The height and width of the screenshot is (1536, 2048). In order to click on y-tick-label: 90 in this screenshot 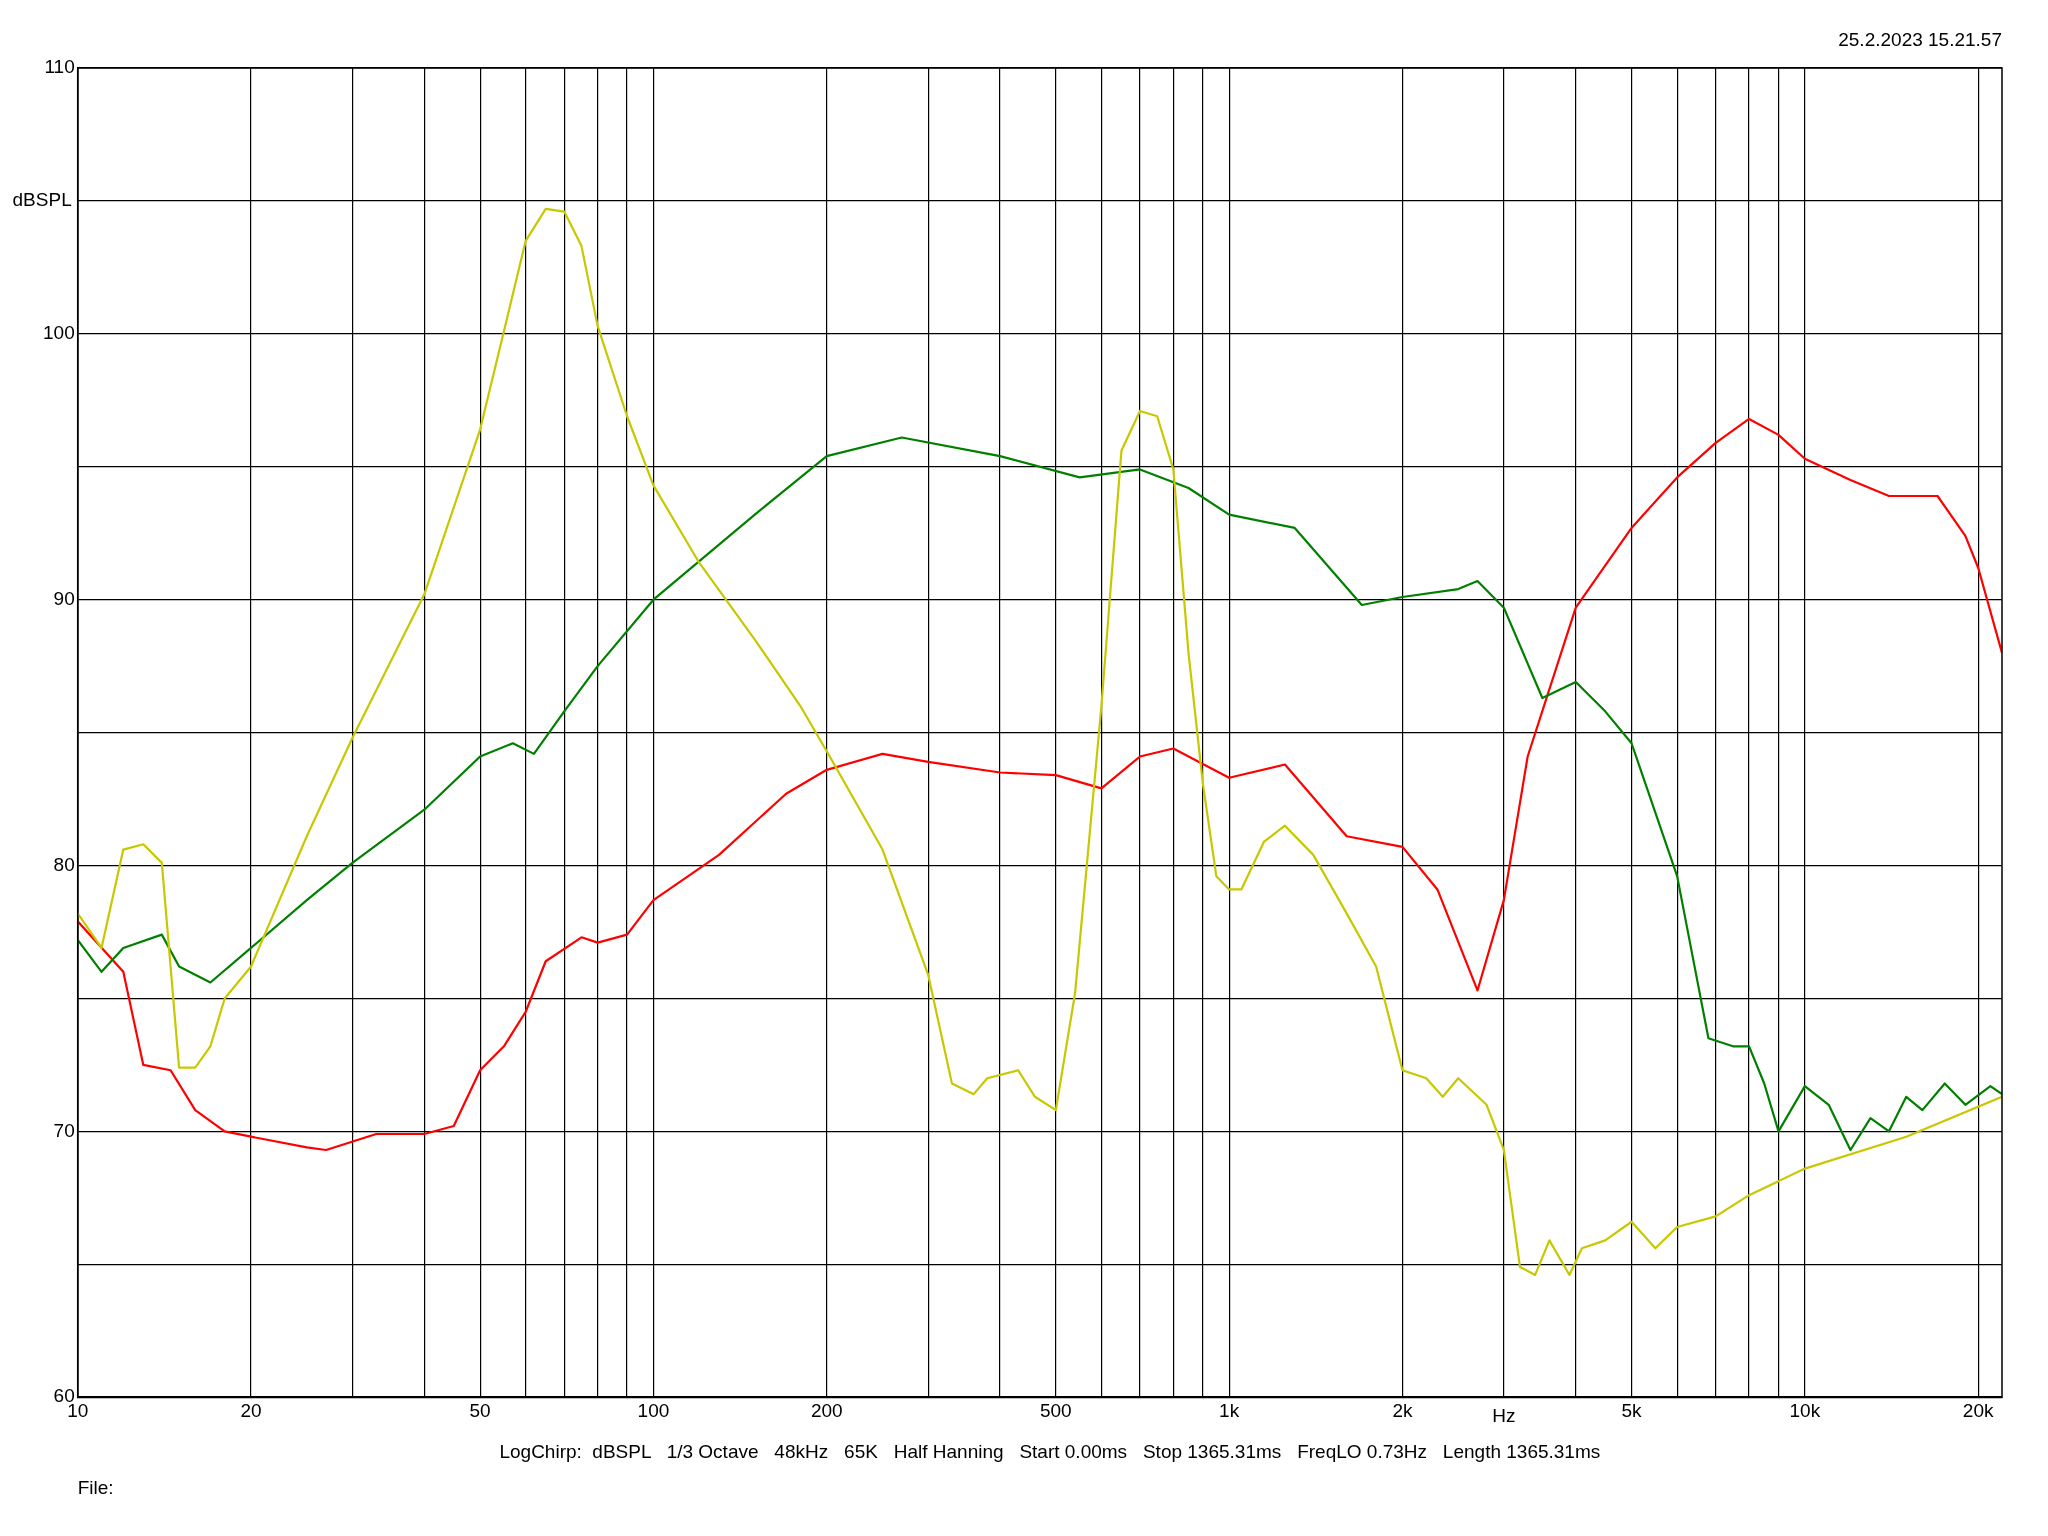, I will do `click(64, 598)`.